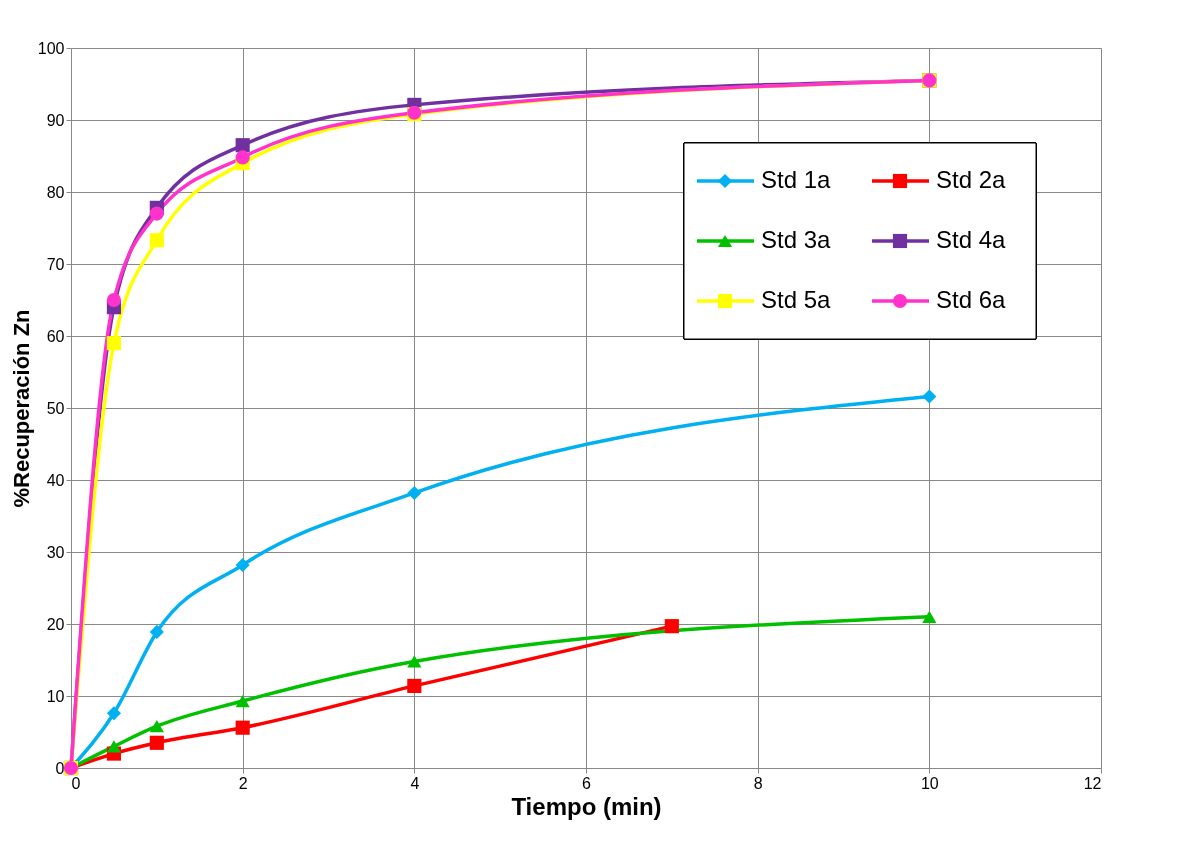  Describe the element at coordinates (796, 239) in the screenshot. I see `legend-label: Std 3a` at that location.